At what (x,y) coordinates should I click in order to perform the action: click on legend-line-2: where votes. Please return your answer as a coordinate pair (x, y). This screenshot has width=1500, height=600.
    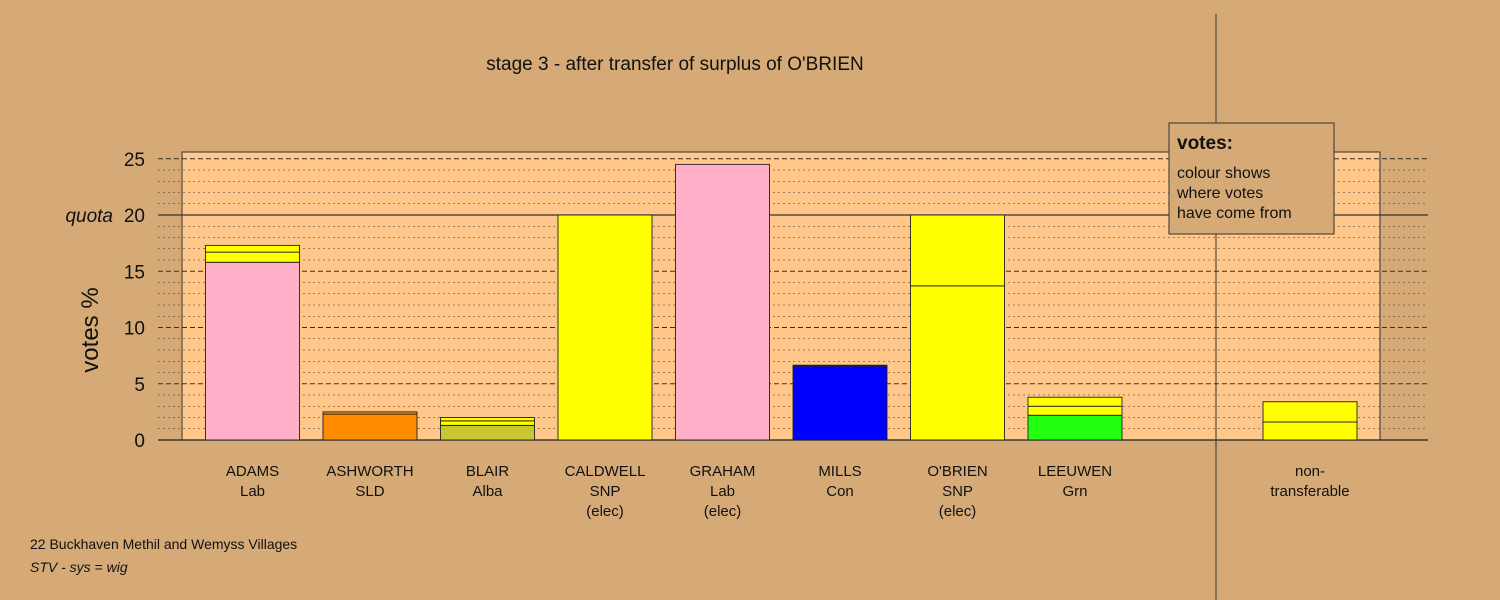
    Looking at the image, I should click on (1219, 193).